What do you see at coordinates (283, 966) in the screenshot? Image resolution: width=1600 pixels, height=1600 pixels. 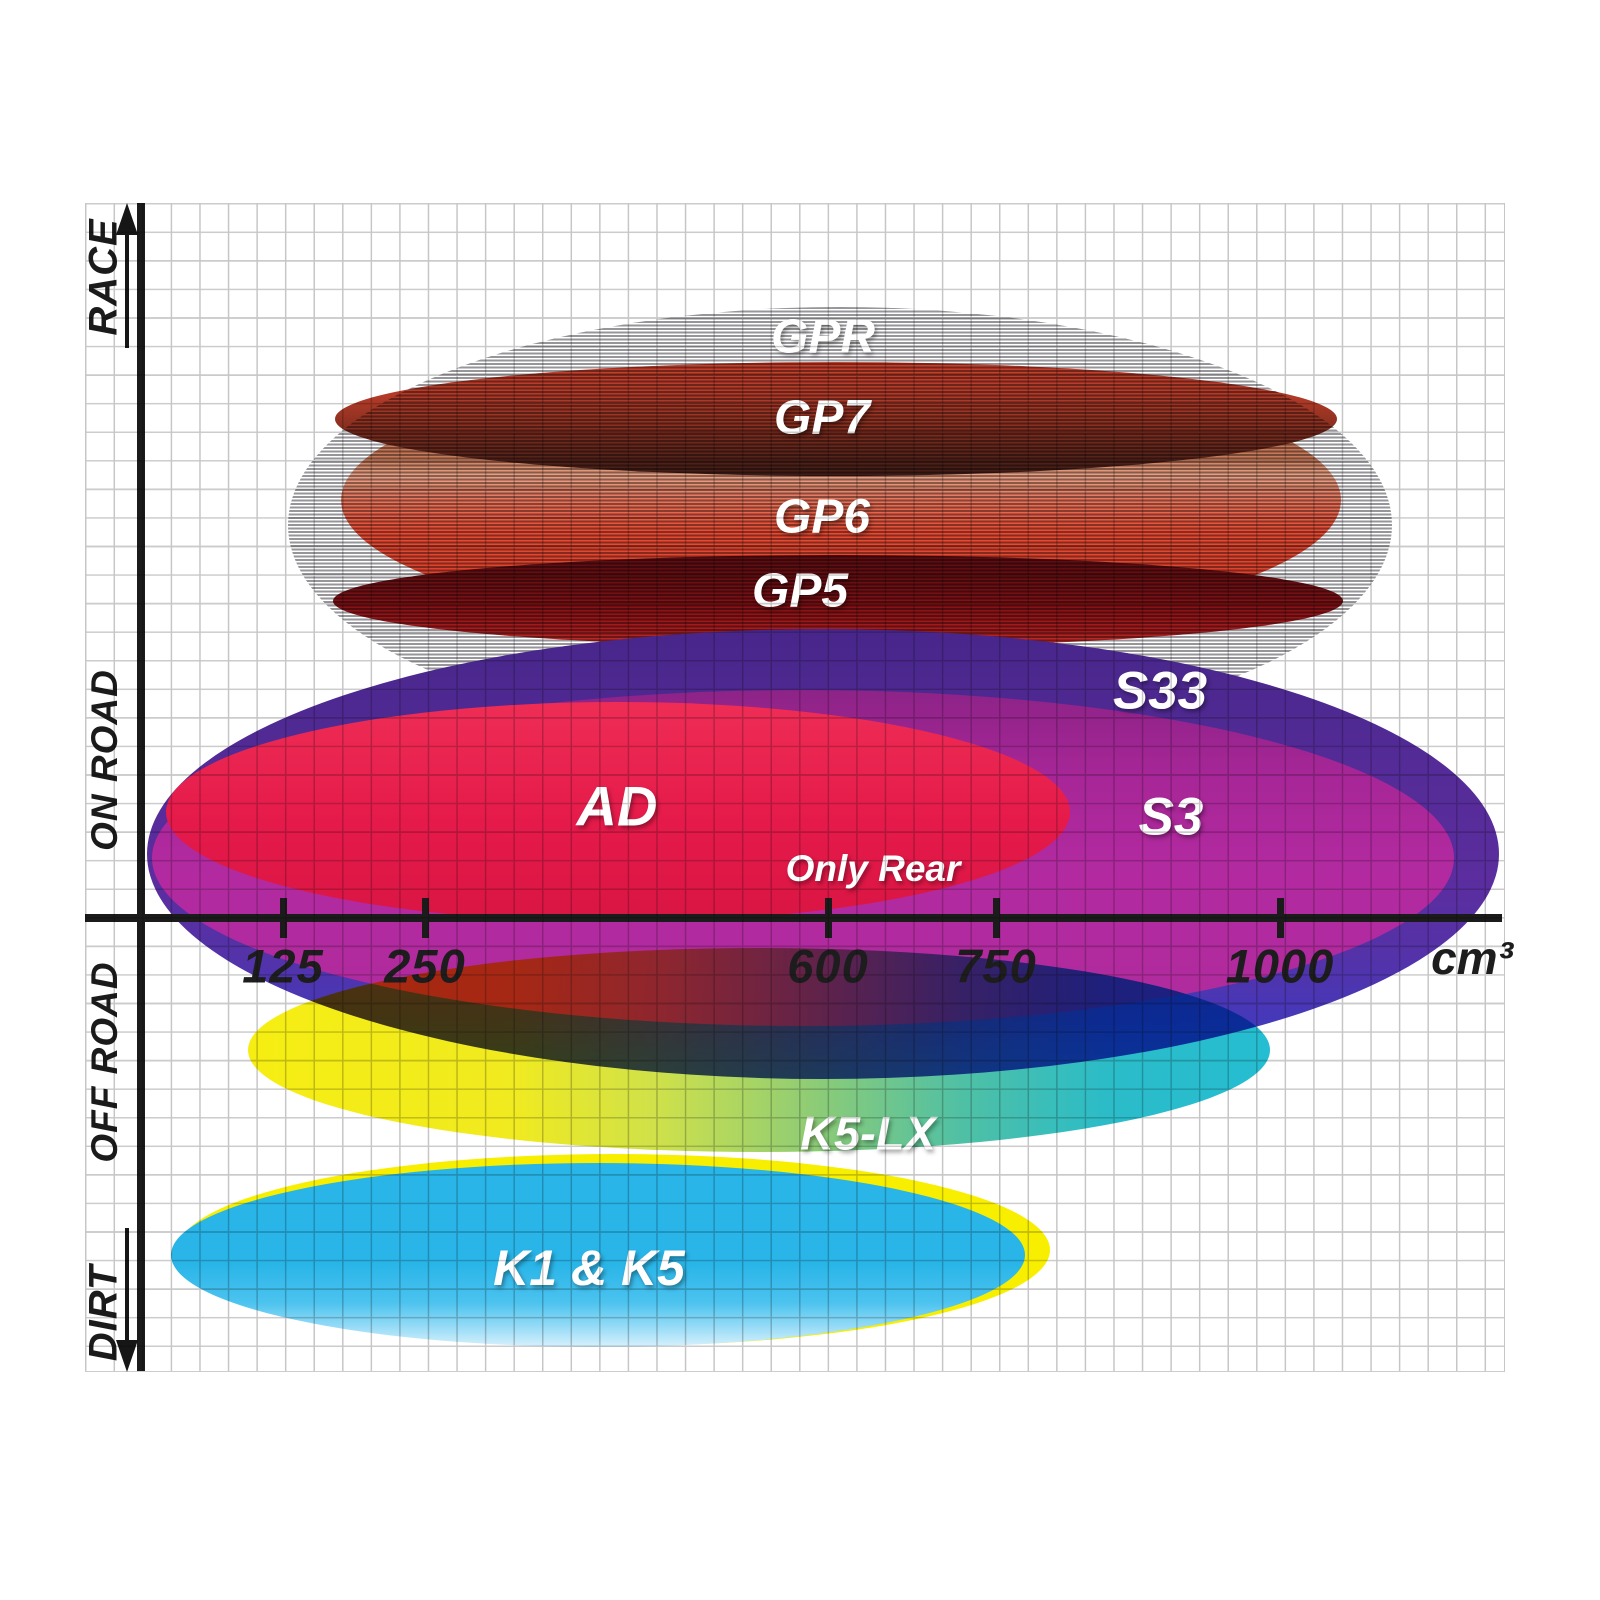 I see `x-tick-label-125: 125` at bounding box center [283, 966].